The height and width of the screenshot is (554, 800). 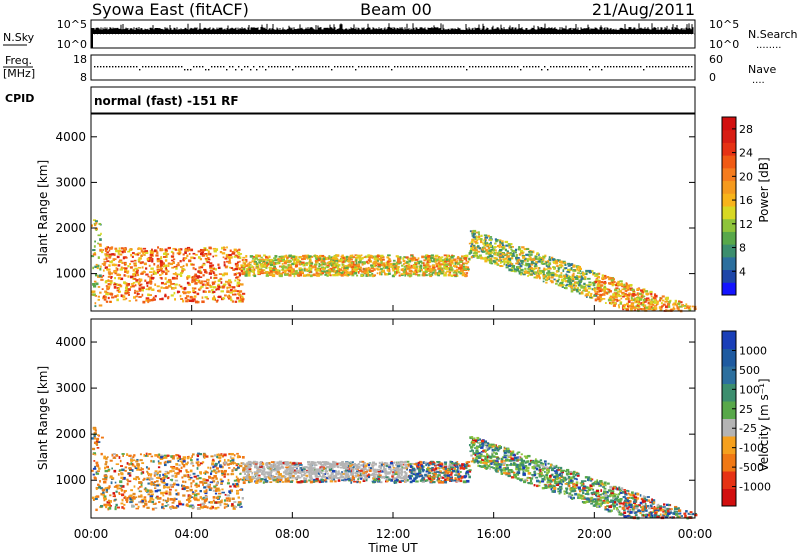 I want to click on colorbar-tick-label: 4, so click(x=742, y=271).